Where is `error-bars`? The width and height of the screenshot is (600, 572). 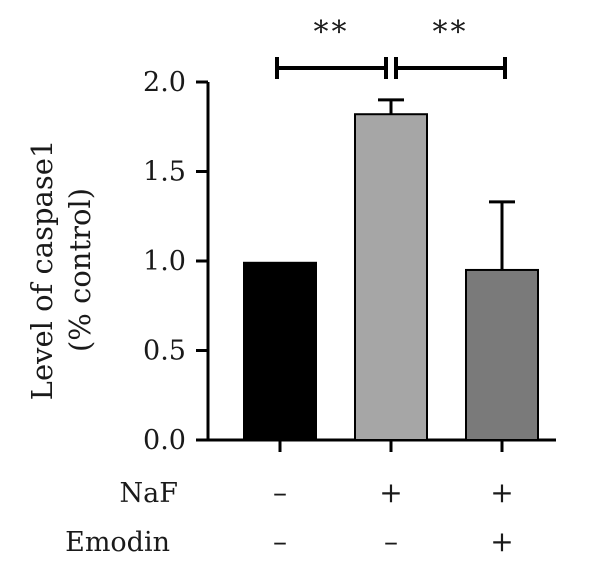
error-bars is located at coordinates (446, 184).